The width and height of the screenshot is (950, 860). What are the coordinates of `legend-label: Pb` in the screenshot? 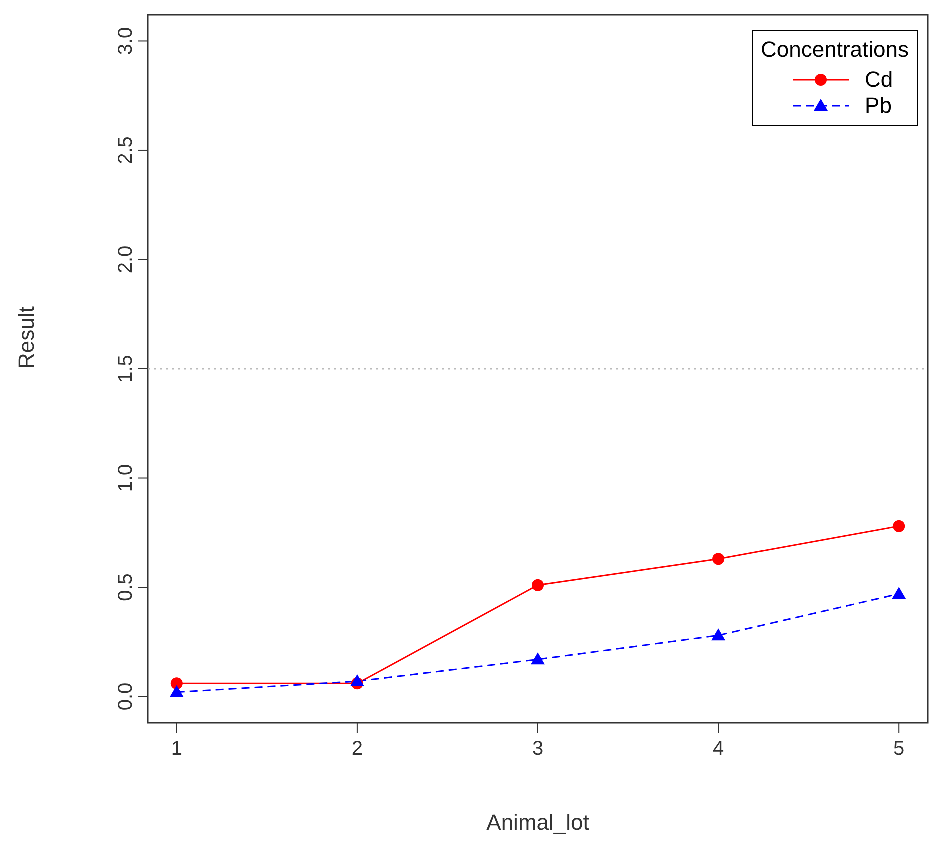 It's located at (878, 106).